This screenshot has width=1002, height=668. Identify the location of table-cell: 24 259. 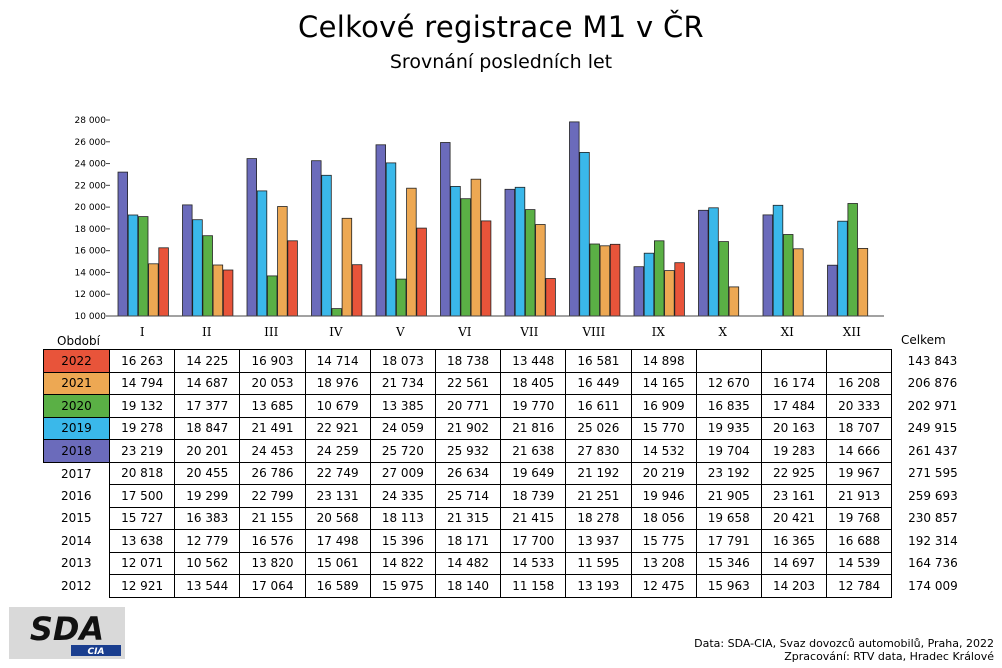
(337, 451).